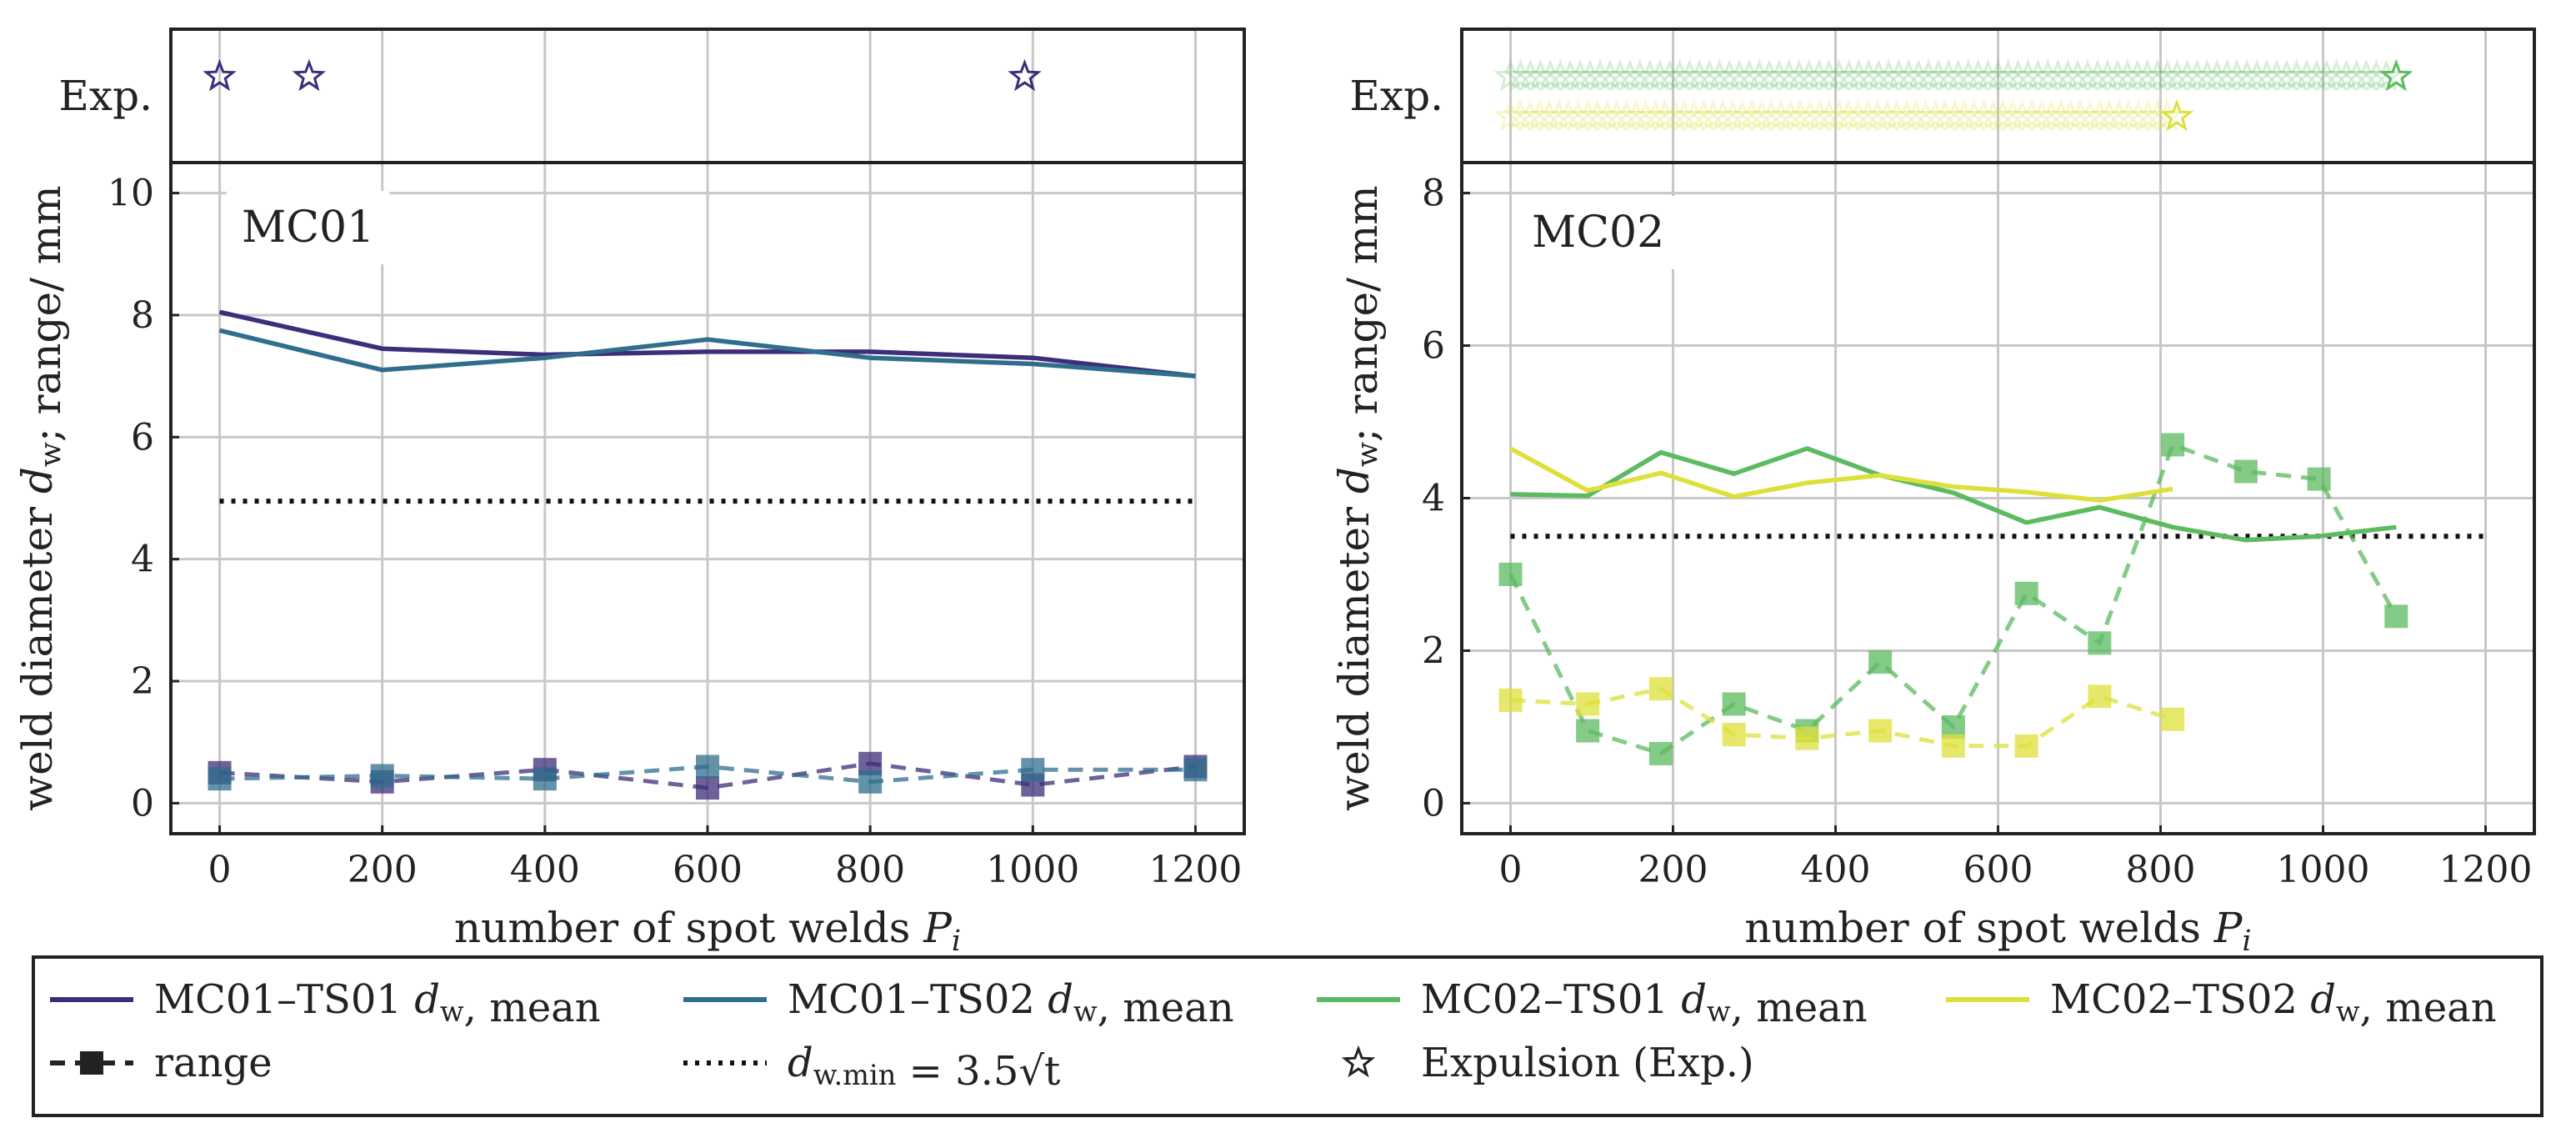 This screenshot has width=2576, height=1138. I want to click on text-part: MC01–TS02, so click(918, 999).